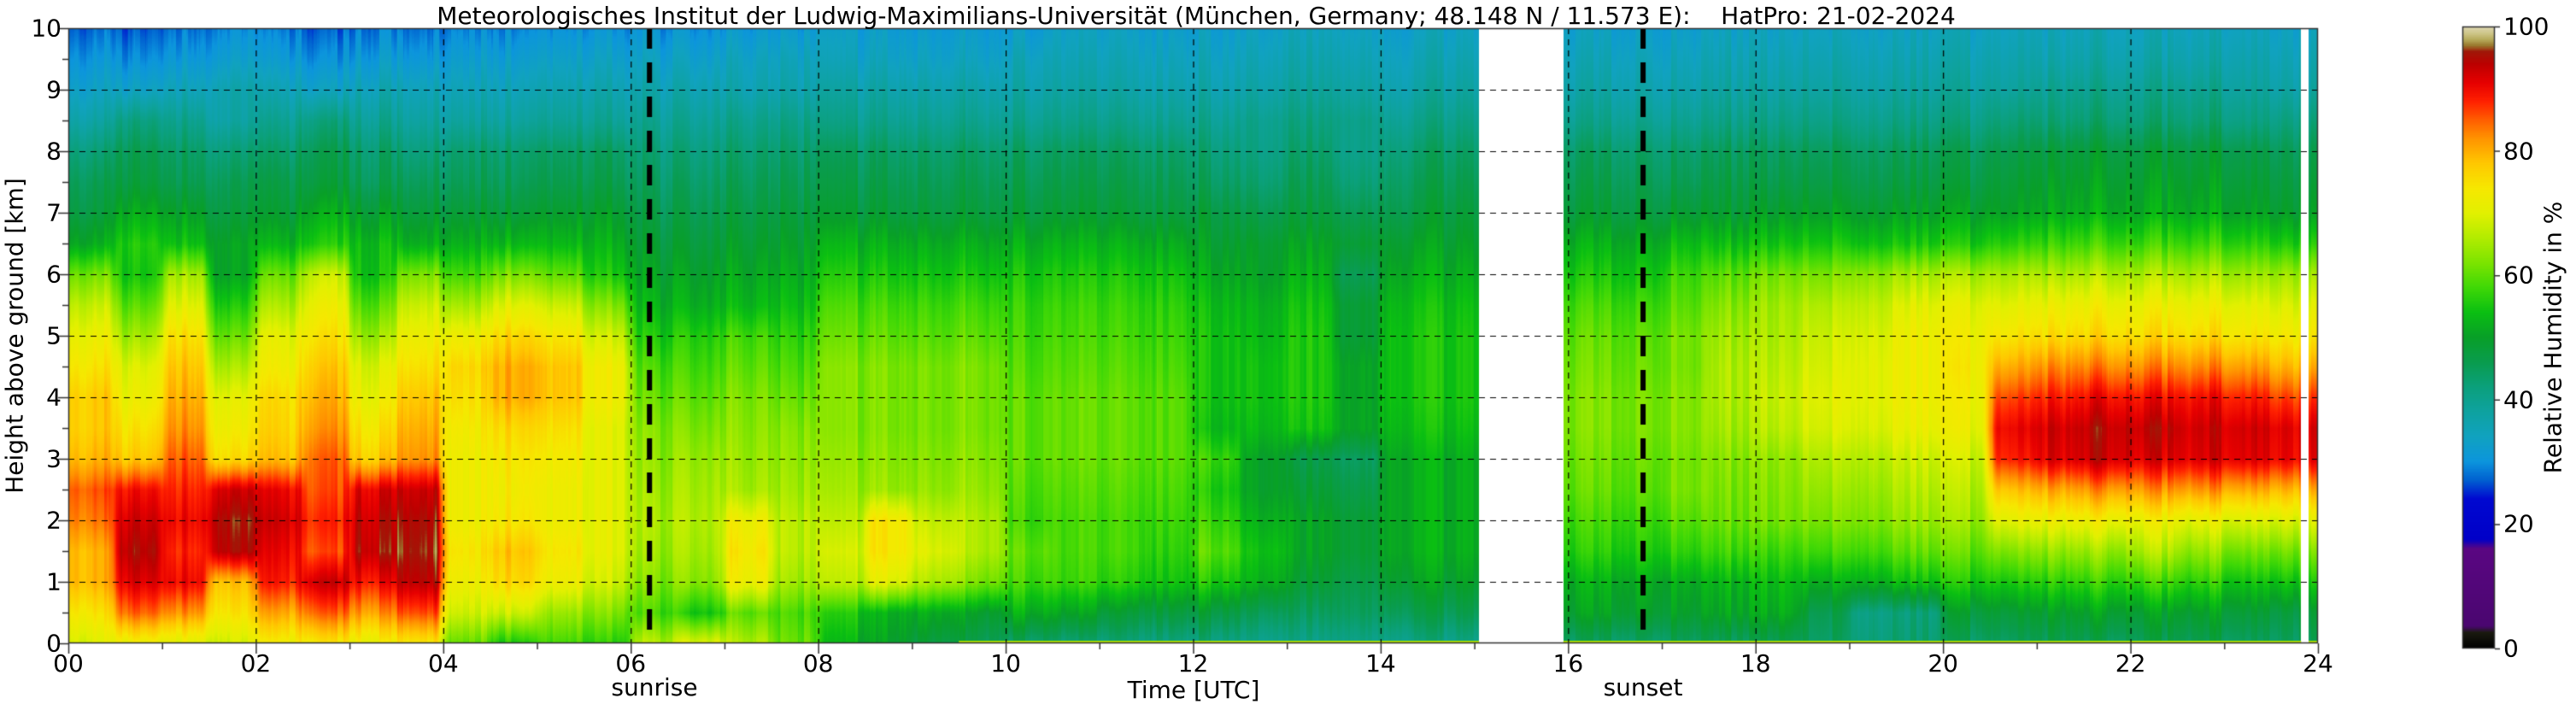 This screenshot has height=704, width=2576. What do you see at coordinates (256, 663) in the screenshot?
I see `x-tick-label: 02` at bounding box center [256, 663].